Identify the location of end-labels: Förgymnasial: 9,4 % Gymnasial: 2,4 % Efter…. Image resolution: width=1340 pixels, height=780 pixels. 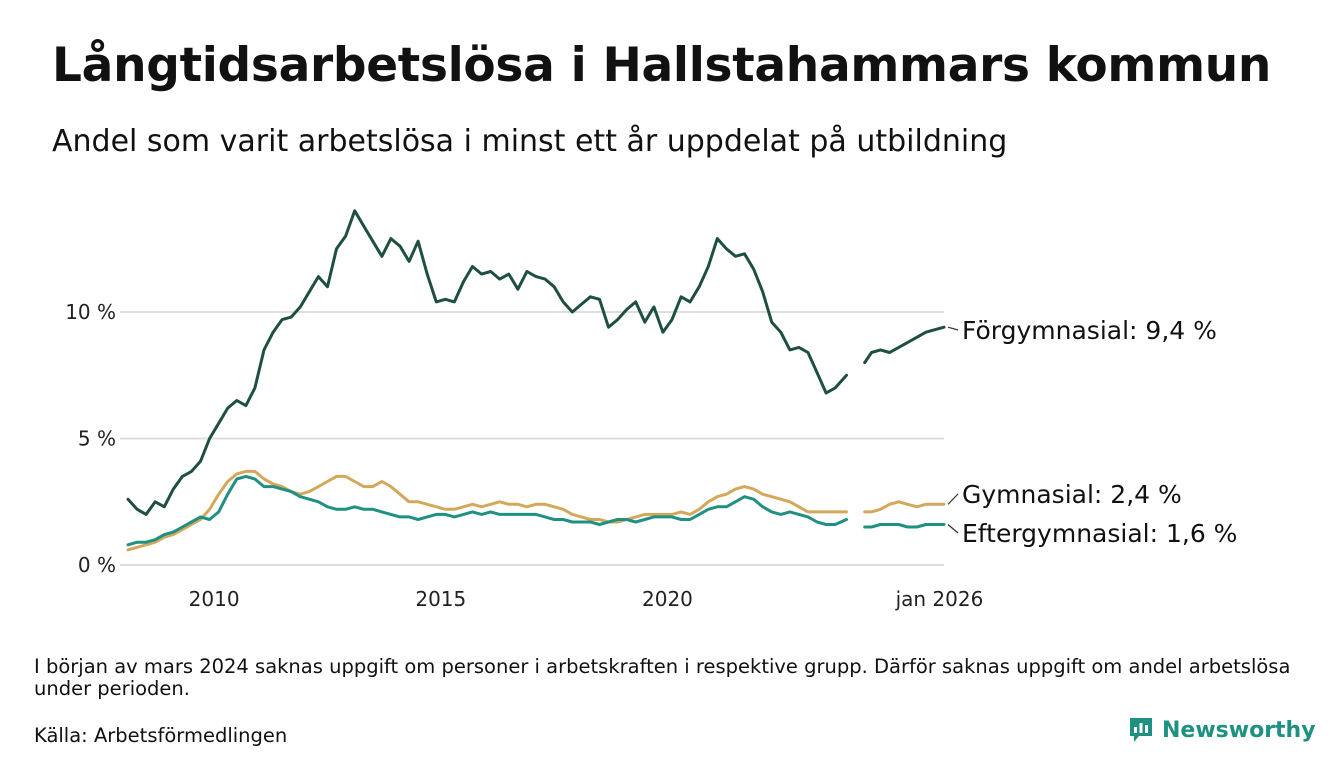
(1092, 432).